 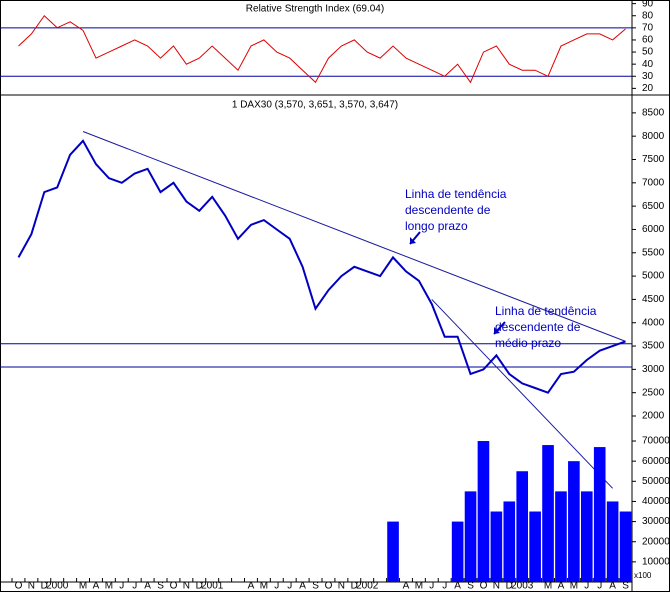 What do you see at coordinates (653, 182) in the screenshot?
I see `y-tick-label: 7000` at bounding box center [653, 182].